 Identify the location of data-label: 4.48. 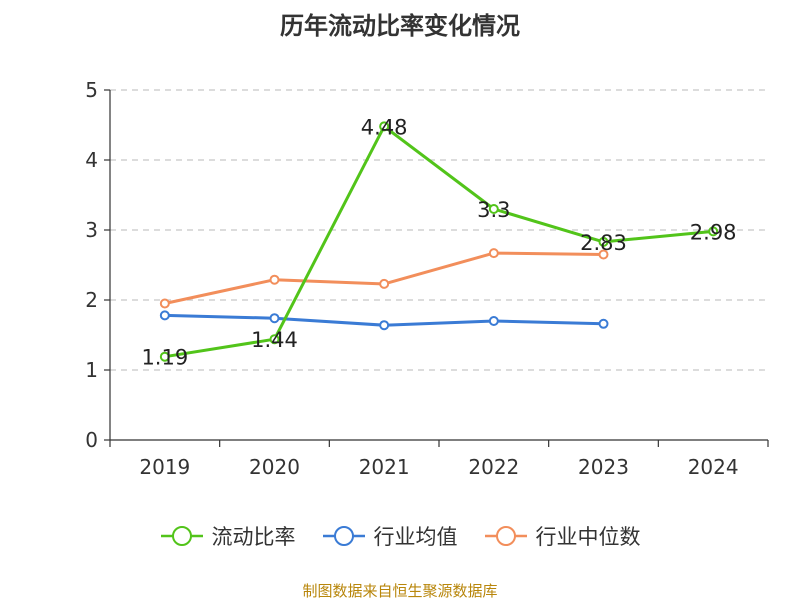
(384, 127).